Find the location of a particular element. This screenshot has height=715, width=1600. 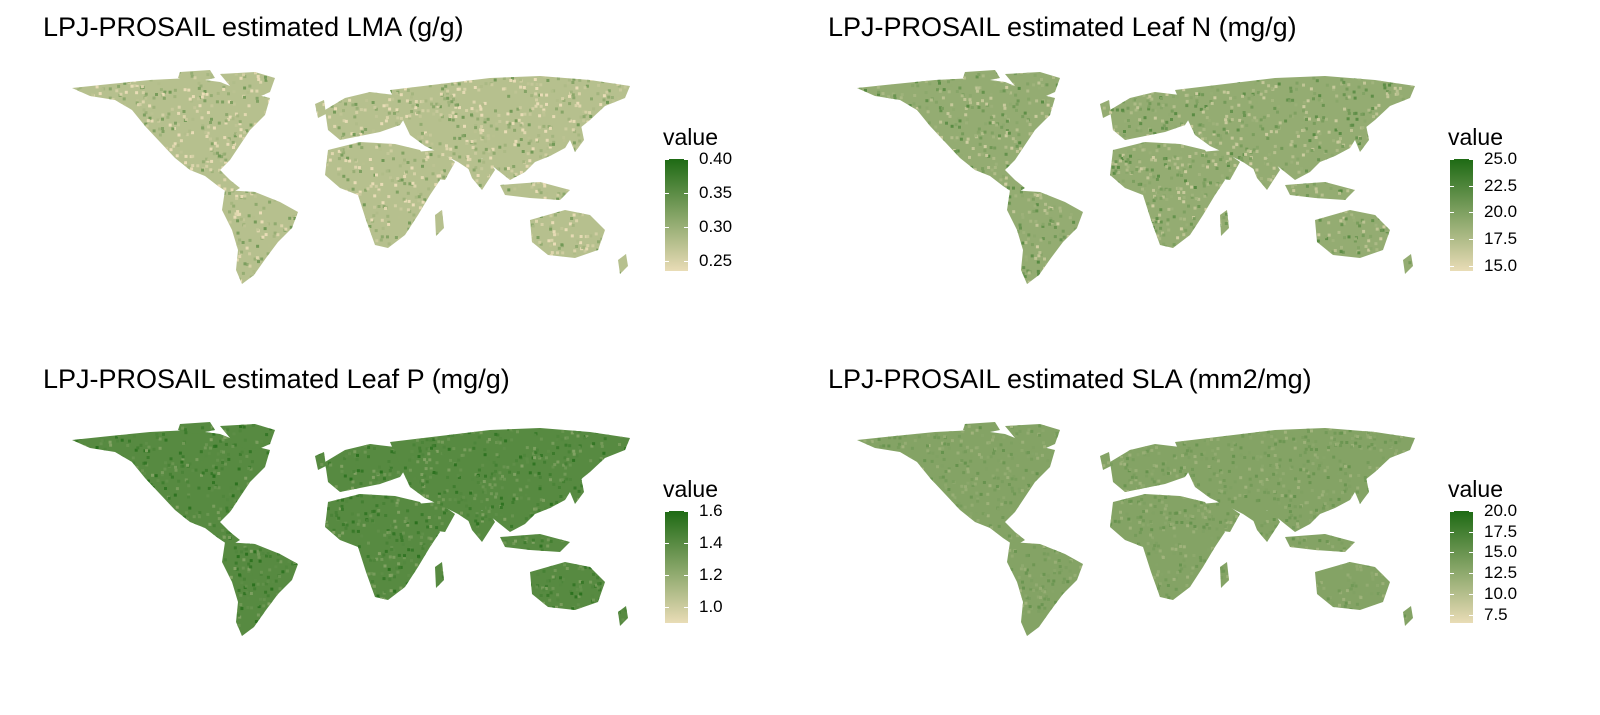

legend-ticks: 1.6 1.4 1.2 1.0 is located at coordinates (723, 561).